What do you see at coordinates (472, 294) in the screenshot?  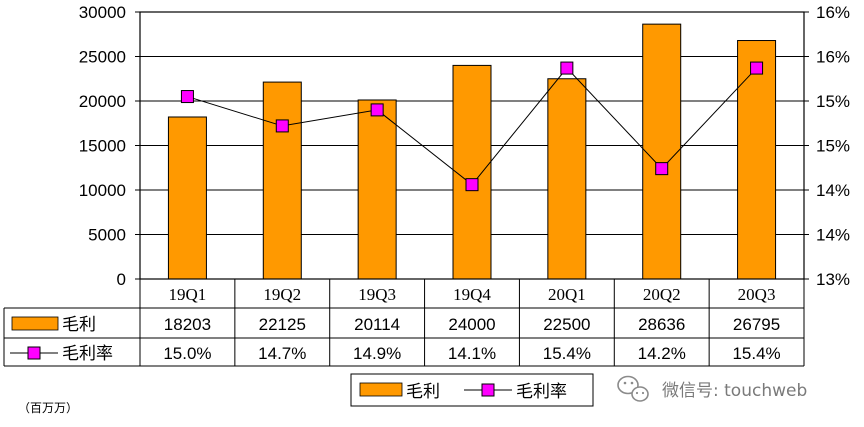 I see `category-label: 19Q4` at bounding box center [472, 294].